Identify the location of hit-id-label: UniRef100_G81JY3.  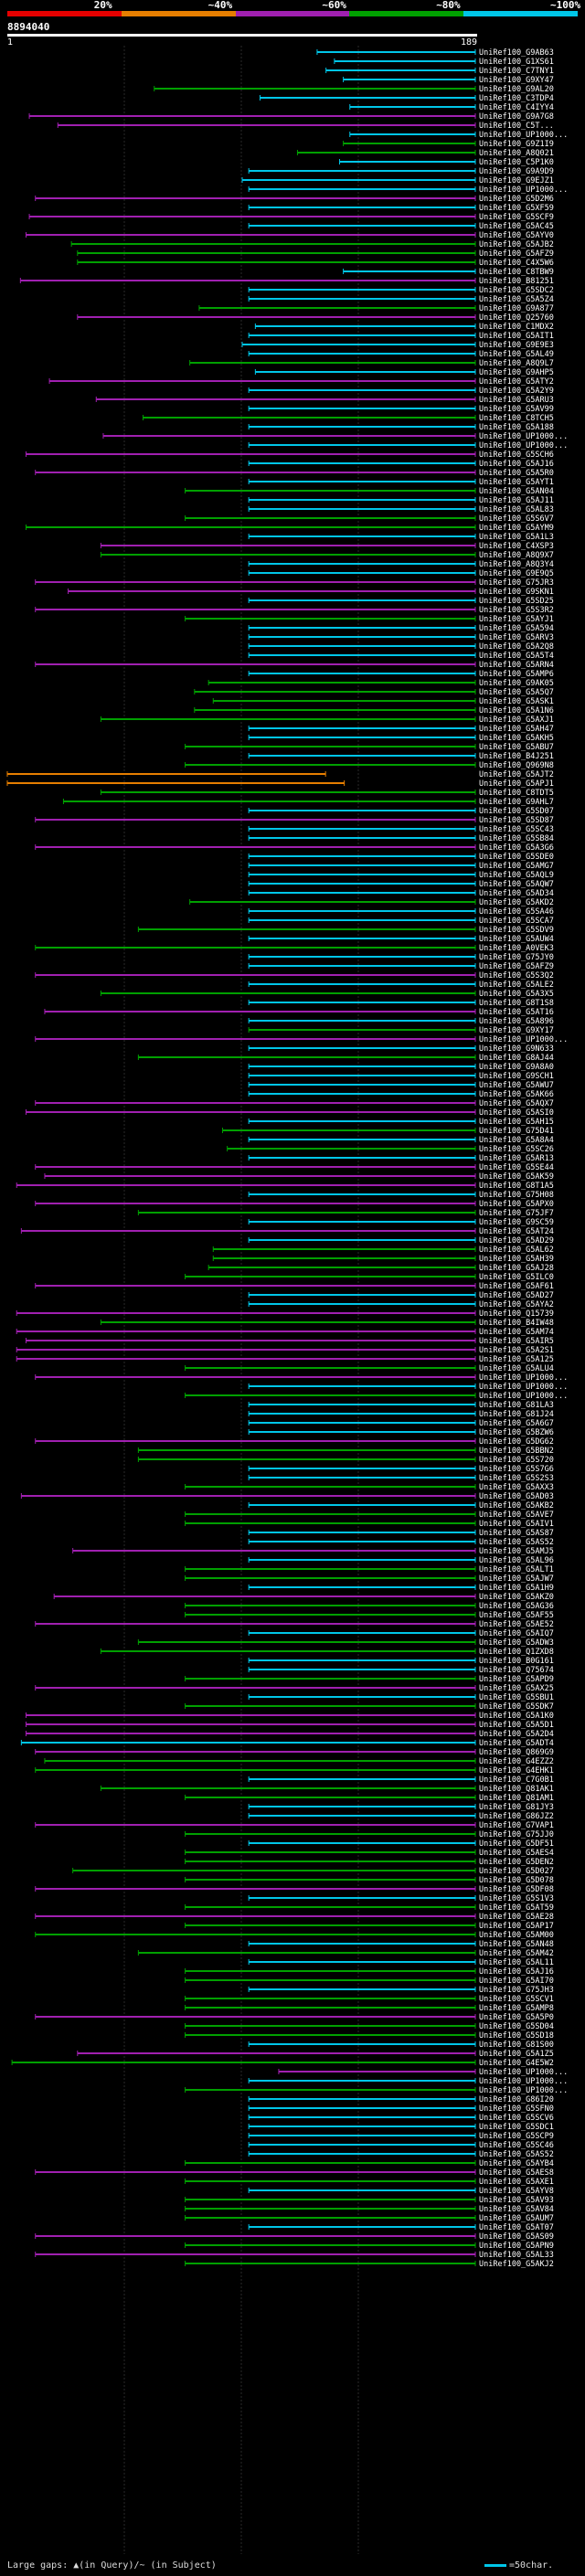
(516, 1807).